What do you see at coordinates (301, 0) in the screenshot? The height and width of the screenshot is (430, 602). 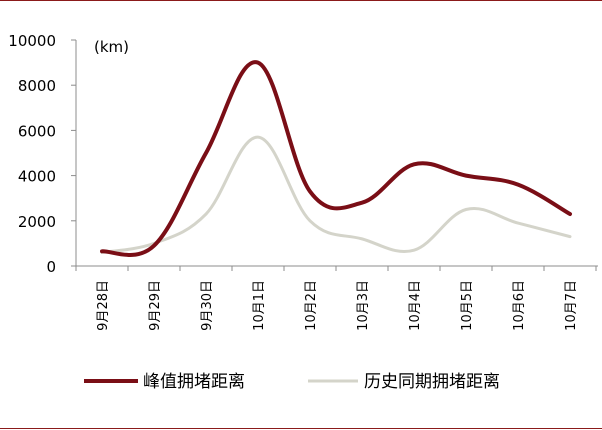 I see `top-divider` at bounding box center [301, 0].